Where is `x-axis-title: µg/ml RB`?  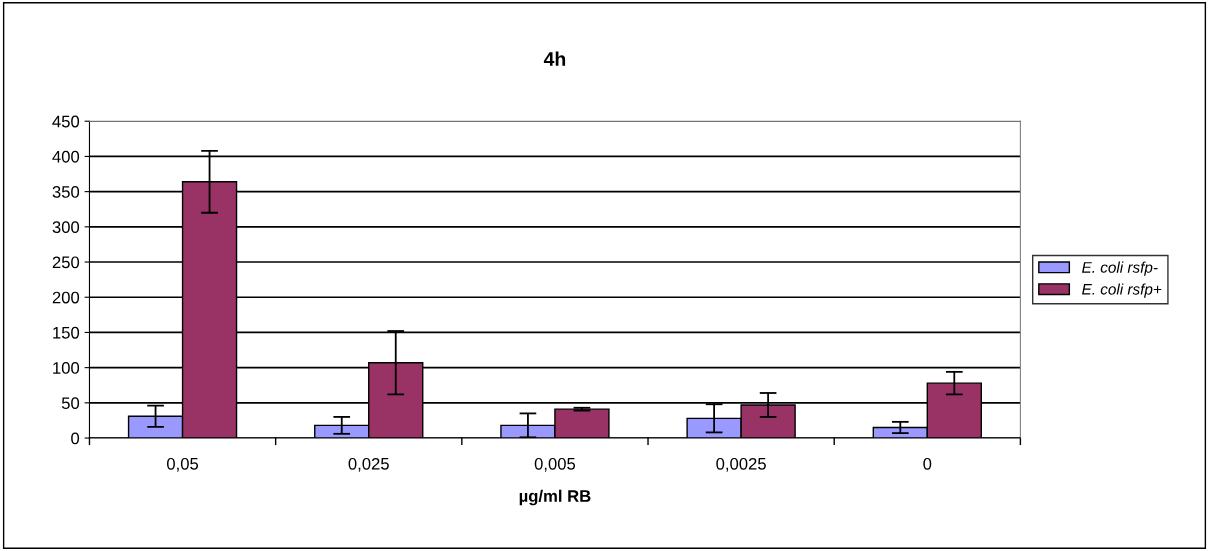 x-axis-title: µg/ml RB is located at coordinates (555, 497).